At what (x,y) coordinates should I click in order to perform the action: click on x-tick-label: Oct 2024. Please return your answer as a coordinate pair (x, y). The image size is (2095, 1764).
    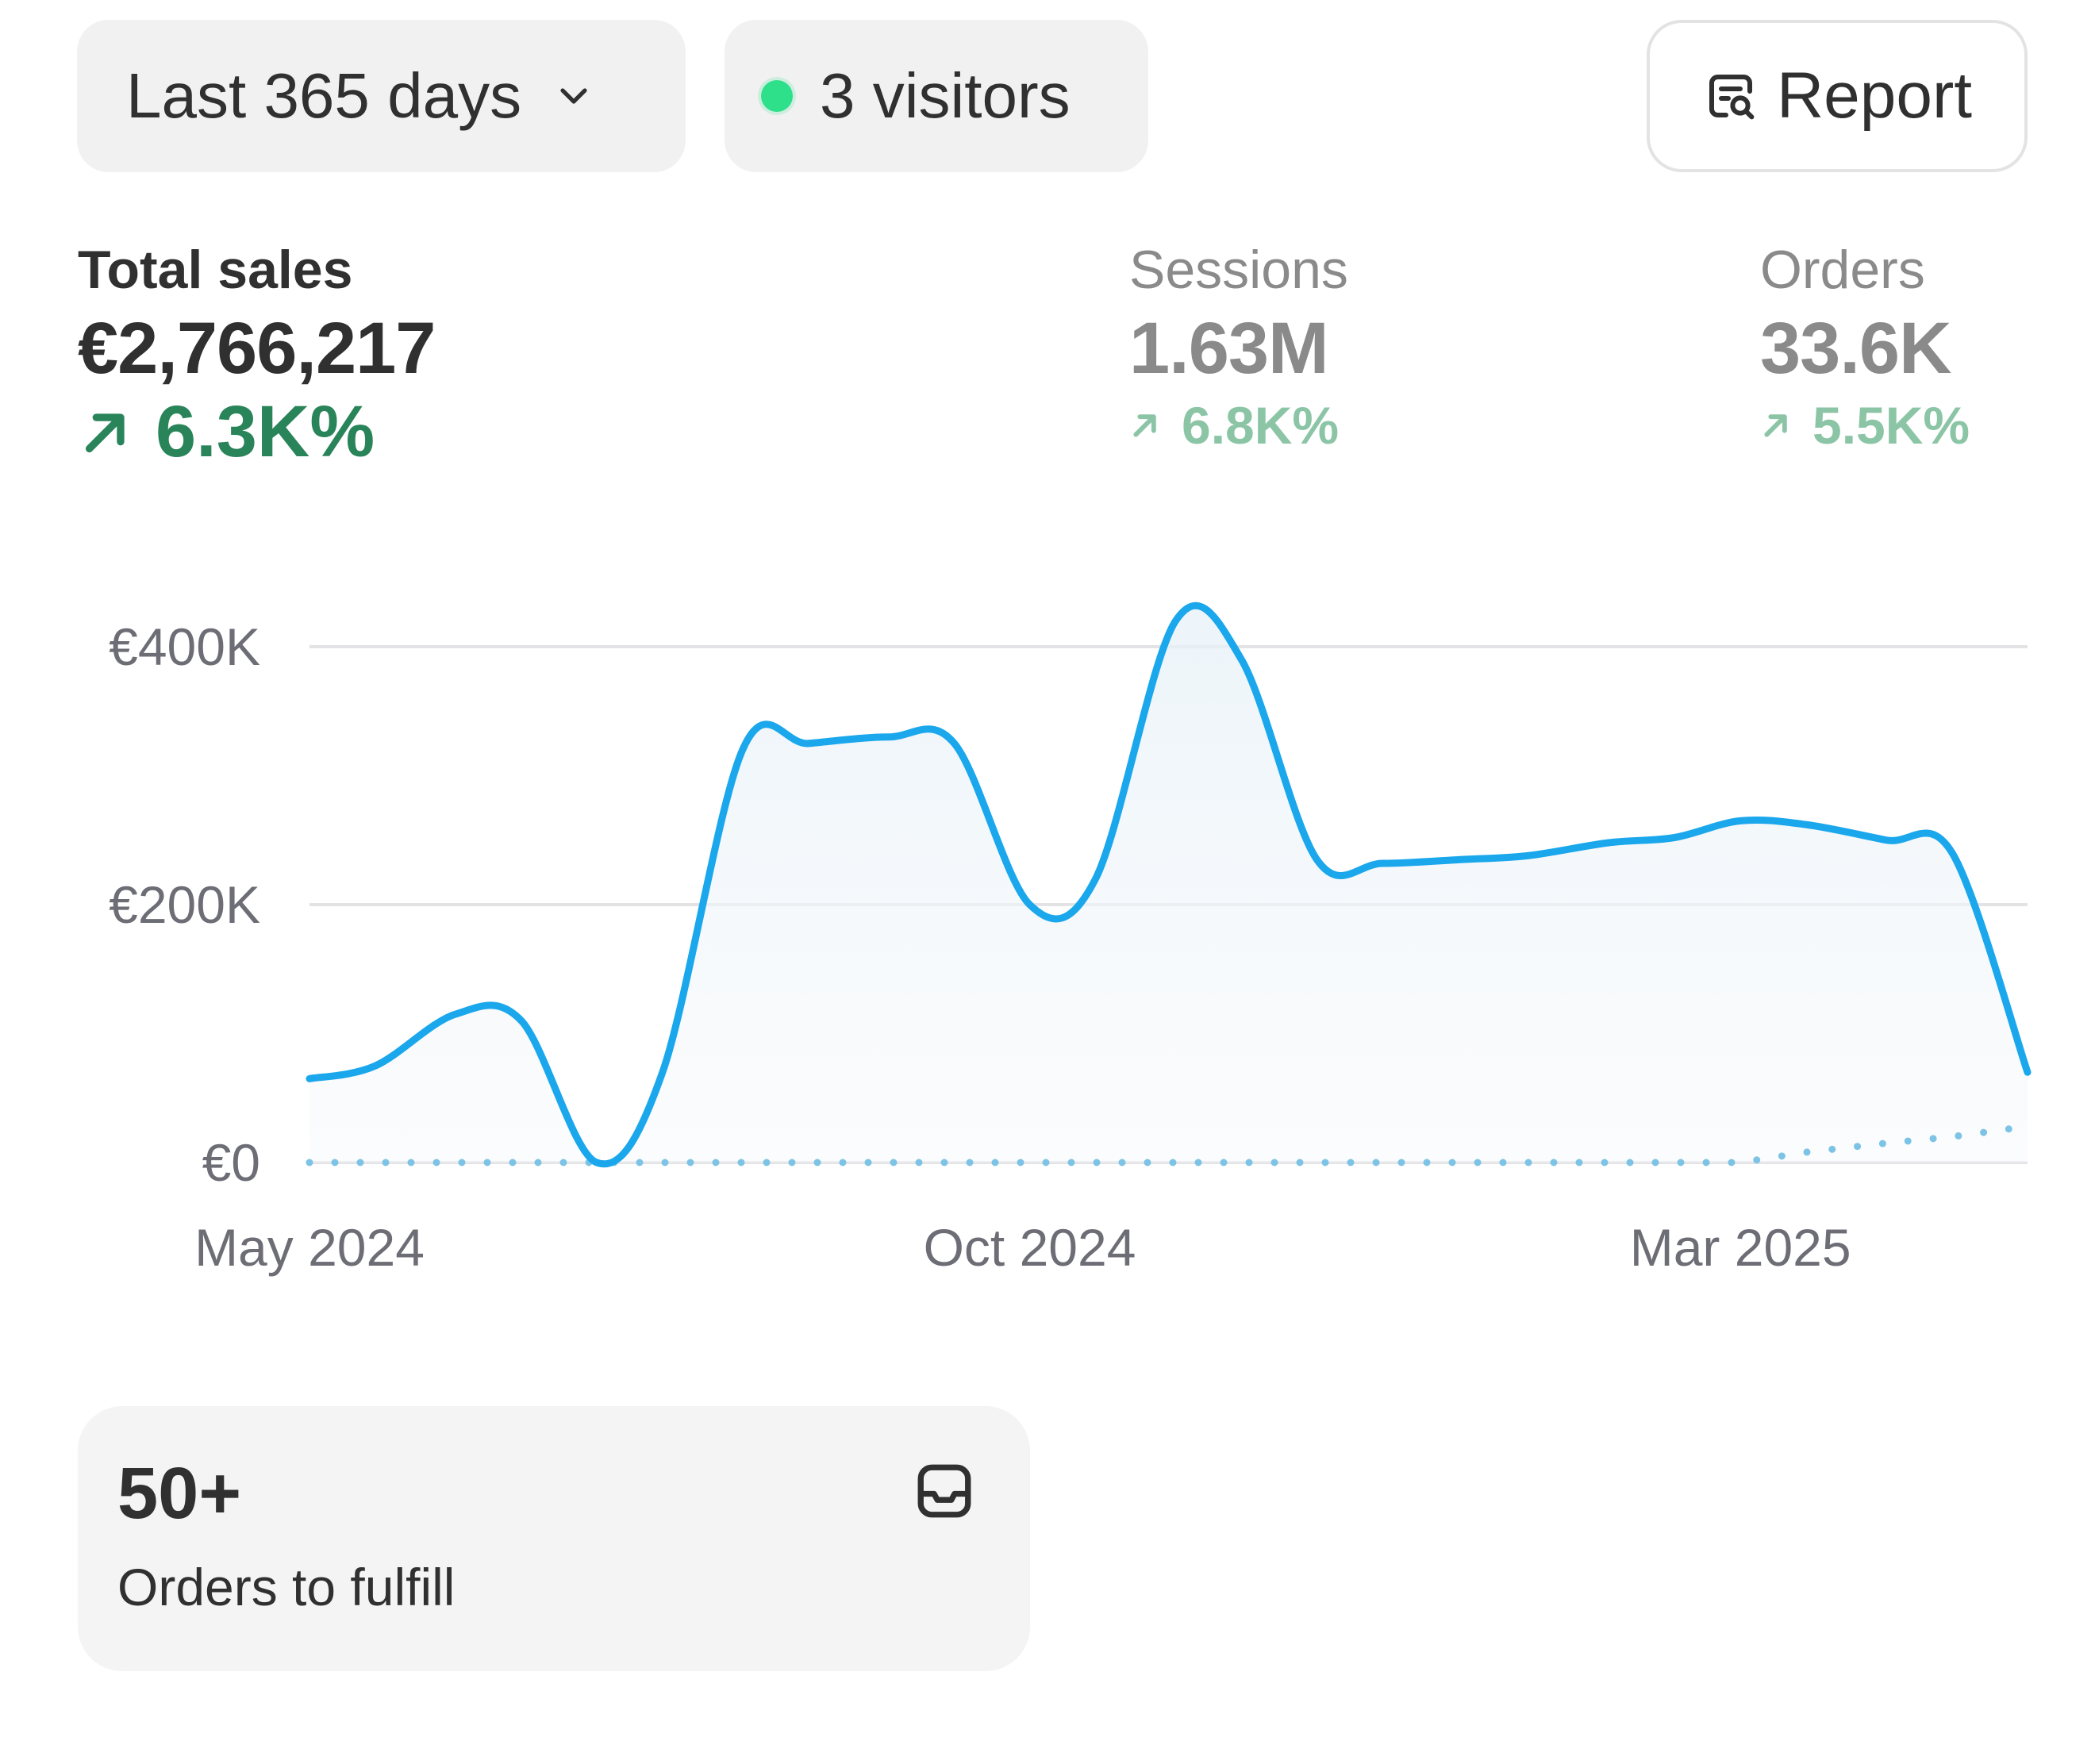
    Looking at the image, I should click on (1030, 1247).